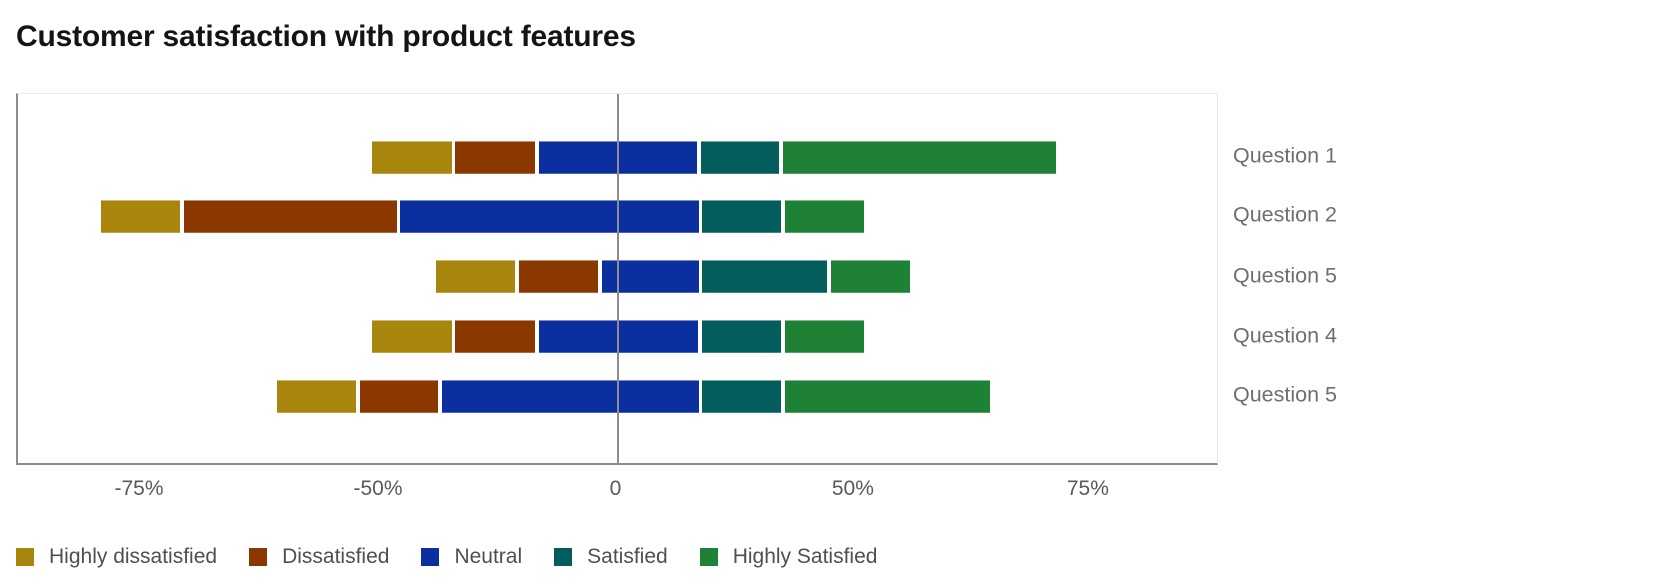  What do you see at coordinates (1285, 335) in the screenshot?
I see `category-label: Question 4` at bounding box center [1285, 335].